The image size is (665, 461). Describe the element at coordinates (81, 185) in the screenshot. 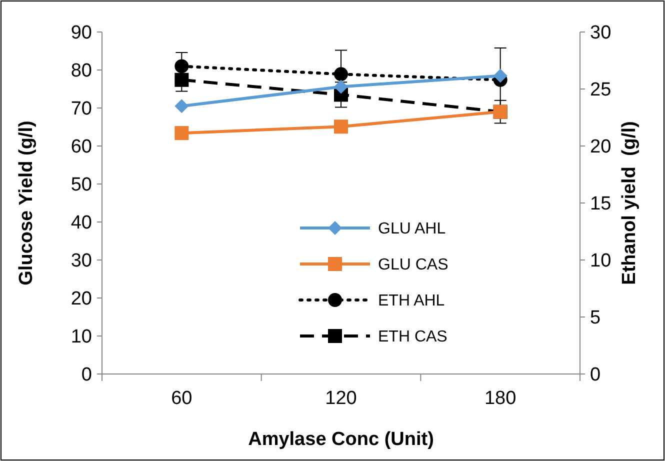

I see `y-tick-label: 50` at that location.